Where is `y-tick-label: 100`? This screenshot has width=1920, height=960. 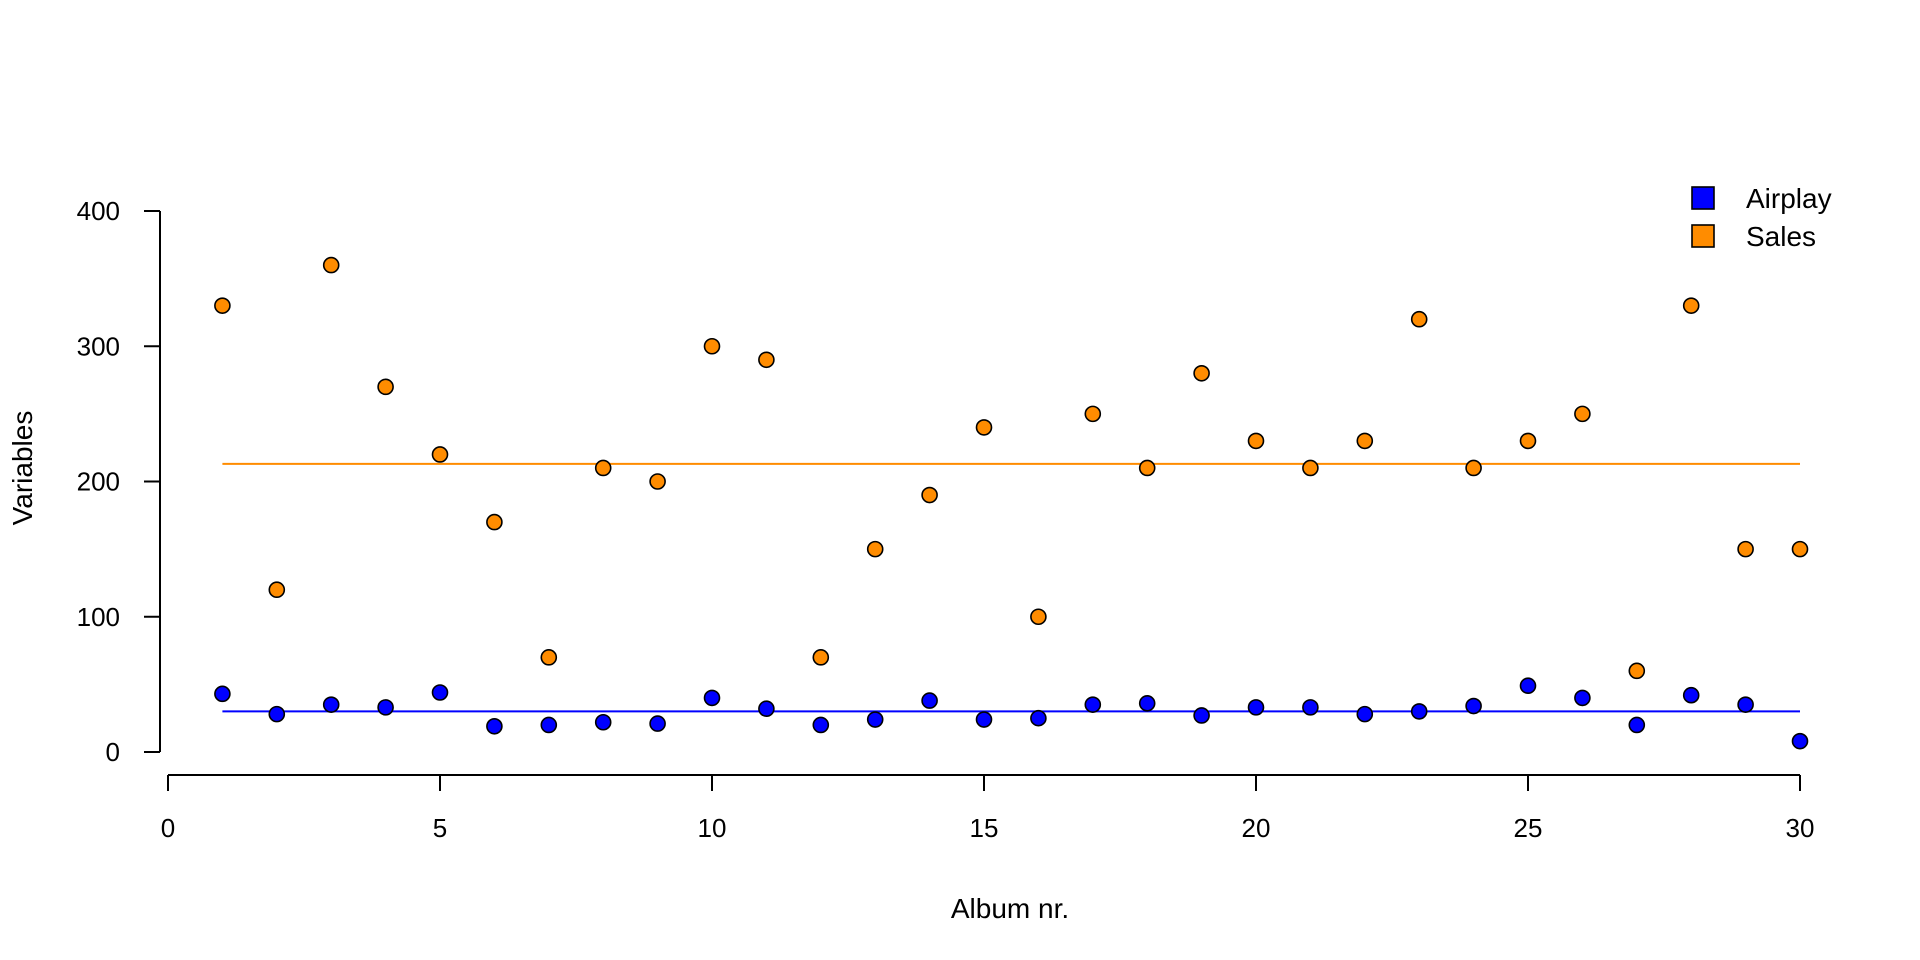 y-tick-label: 100 is located at coordinates (98, 617).